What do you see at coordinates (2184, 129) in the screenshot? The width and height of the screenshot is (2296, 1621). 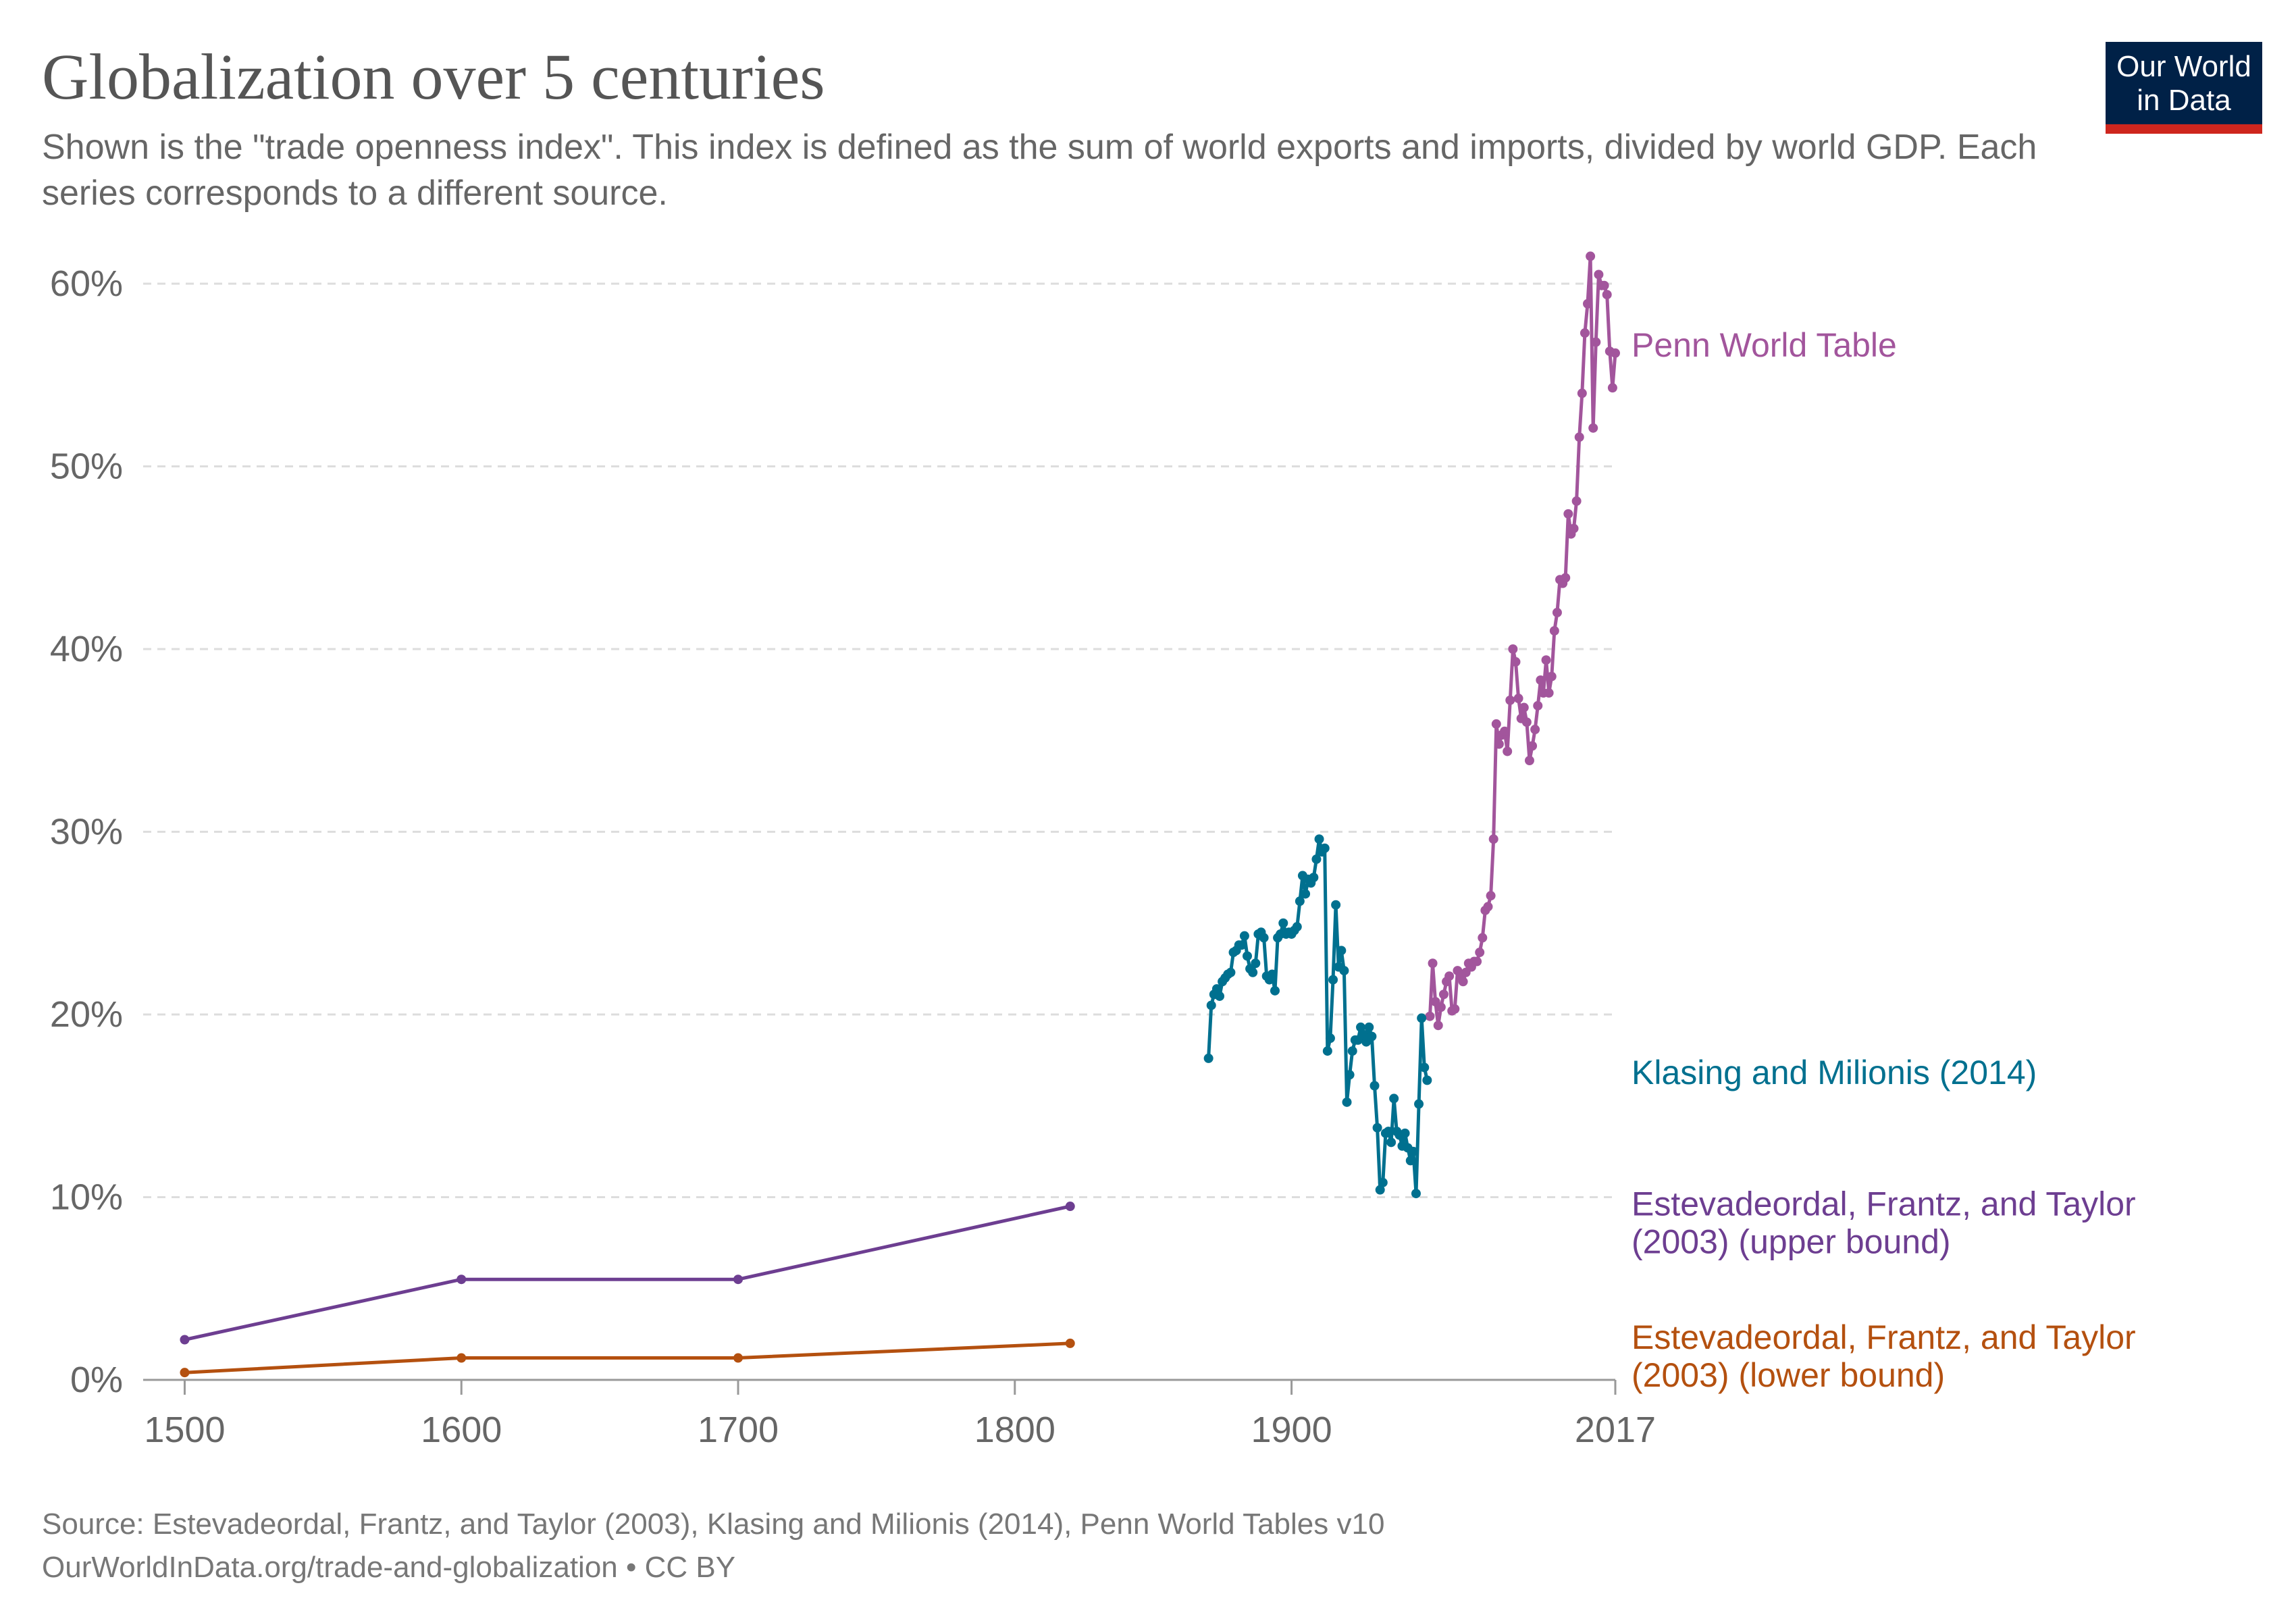 I see `logo-accent-bar` at bounding box center [2184, 129].